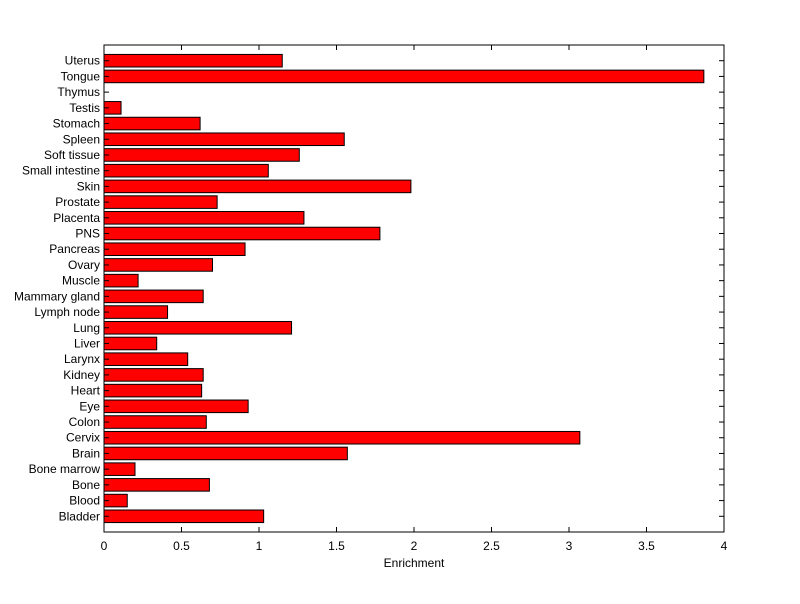 The image size is (800, 604). What do you see at coordinates (130, 343) in the screenshot?
I see `bar-liver` at bounding box center [130, 343].